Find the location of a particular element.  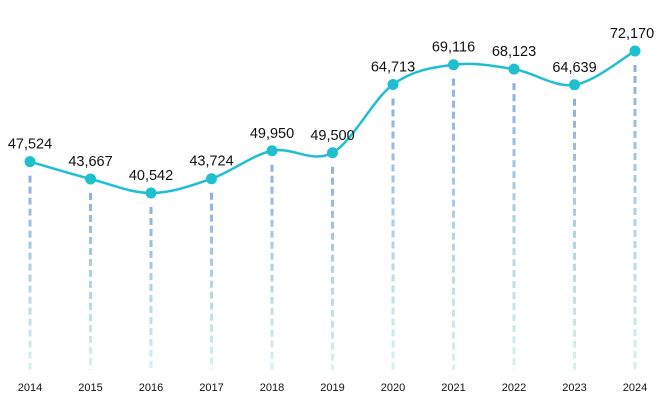

data-label: 64,639 is located at coordinates (574, 68).